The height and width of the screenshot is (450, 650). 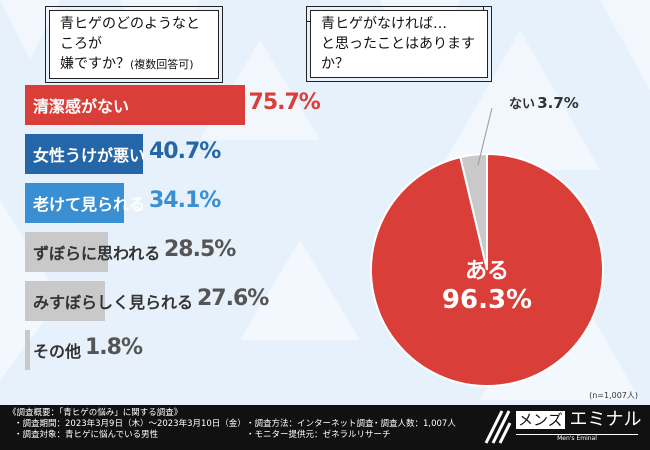 What do you see at coordinates (558, 103) in the screenshot?
I see `pie-value-nai: 3.7%` at bounding box center [558, 103].